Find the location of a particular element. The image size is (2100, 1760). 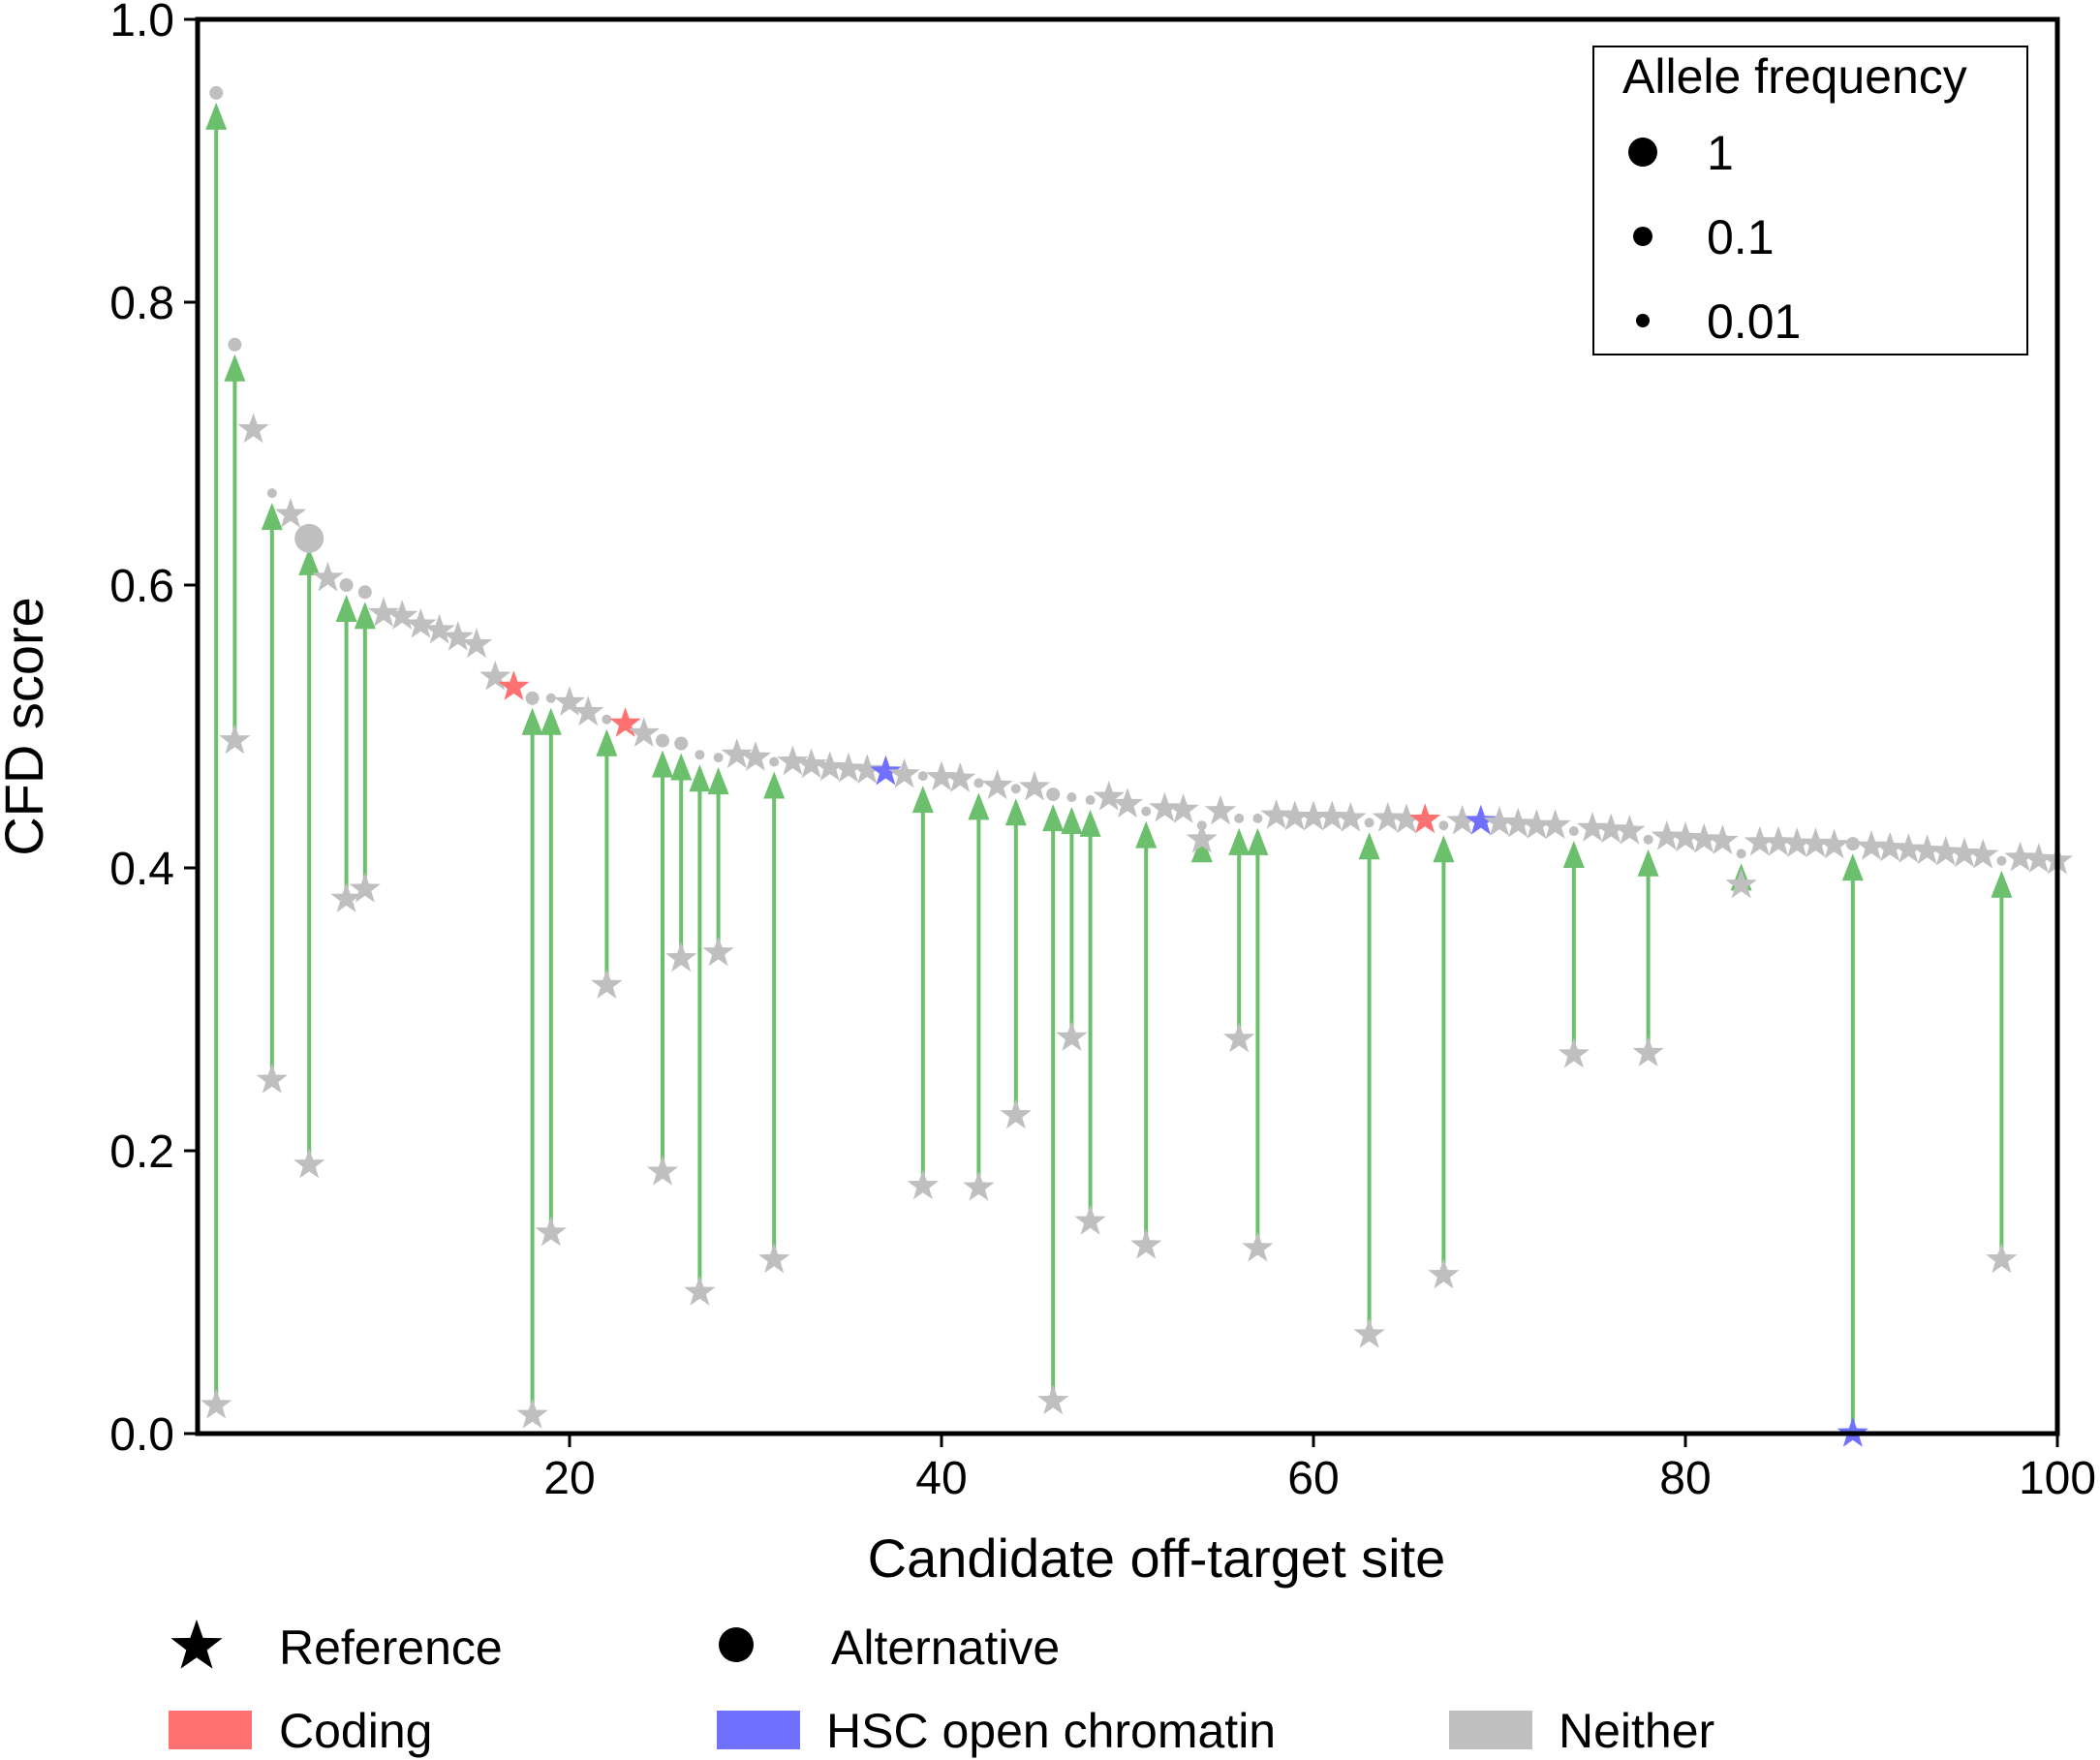

size-legend-box is located at coordinates (1810, 201).